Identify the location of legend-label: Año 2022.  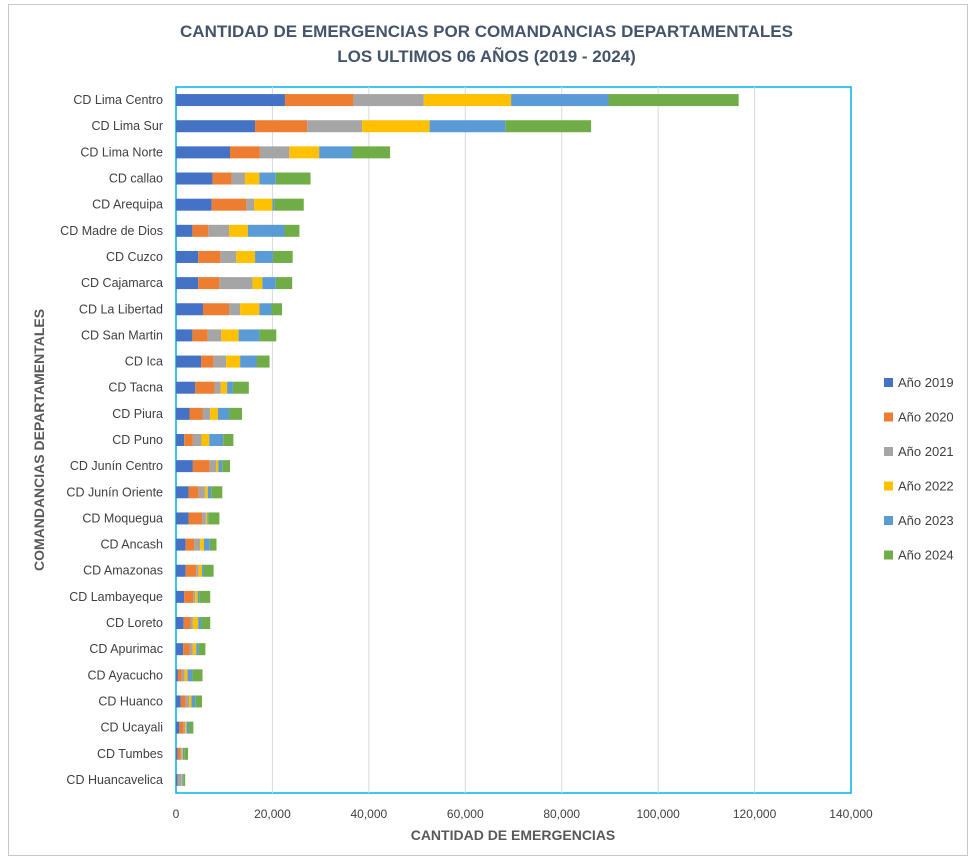
(926, 486).